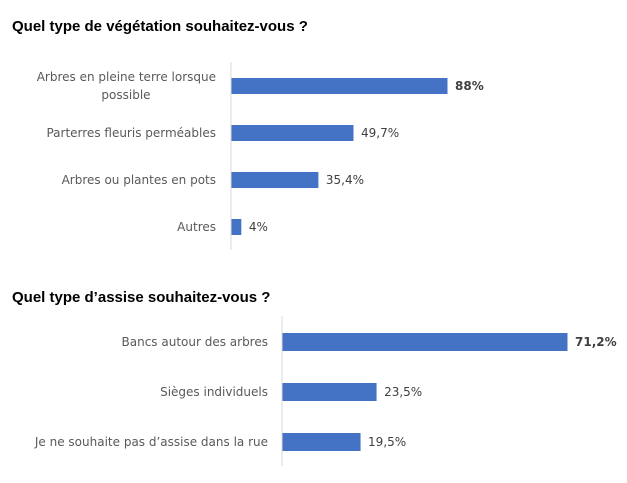  I want to click on data-label: 71,2%, so click(596, 342).